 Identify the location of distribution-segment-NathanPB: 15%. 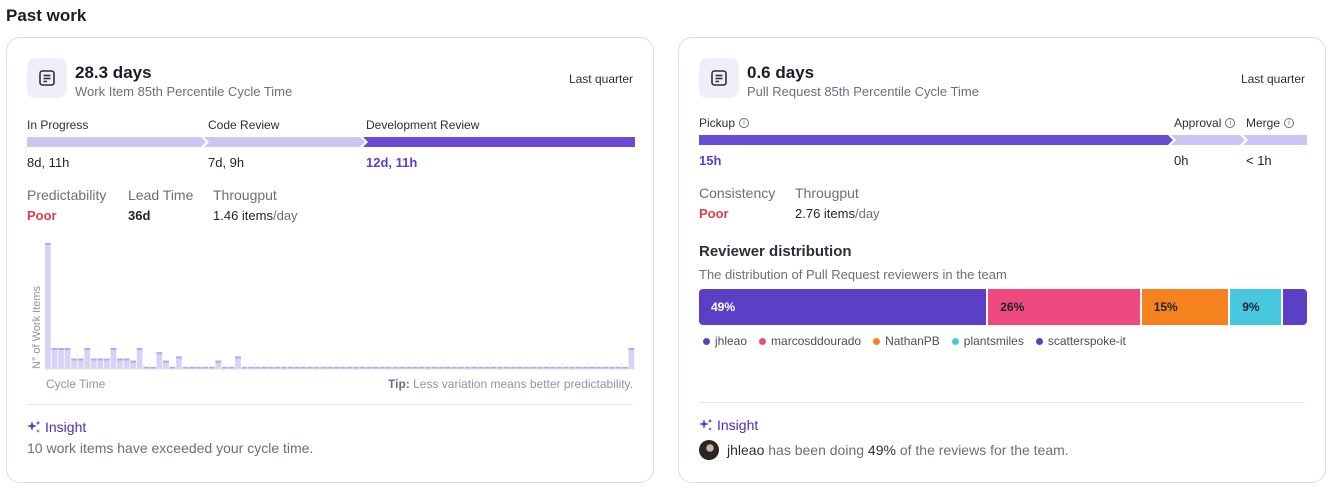
(1185, 307).